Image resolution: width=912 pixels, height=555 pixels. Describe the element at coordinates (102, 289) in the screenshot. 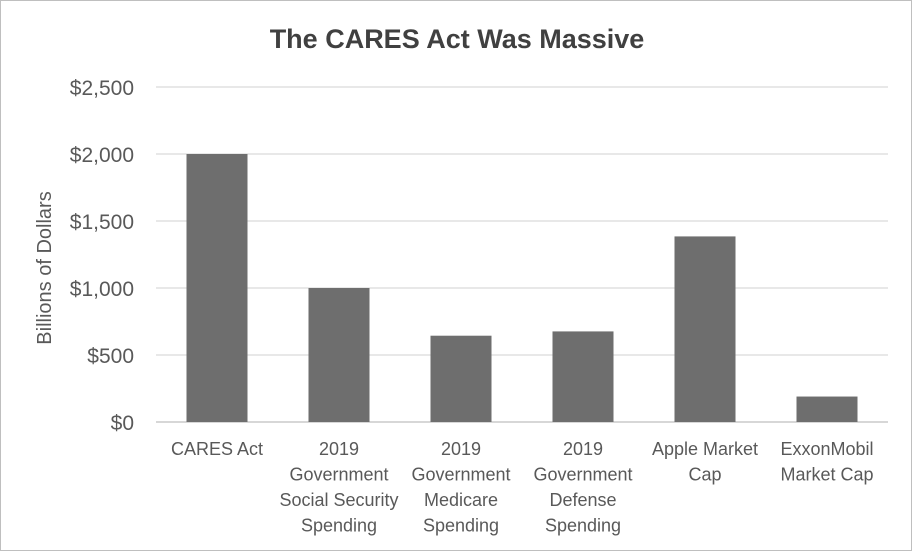

I see `y-tick-label: $1,000` at that location.